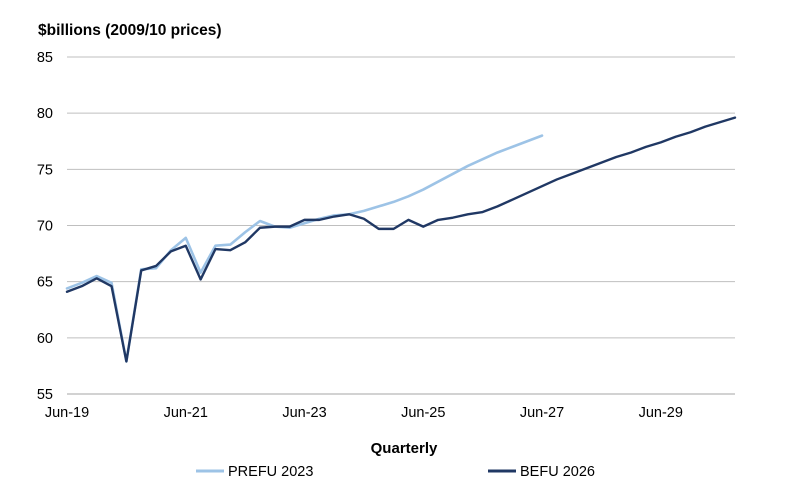 The height and width of the screenshot is (502, 795). I want to click on legend-label-befu-2026: BEFU 2026, so click(557, 472).